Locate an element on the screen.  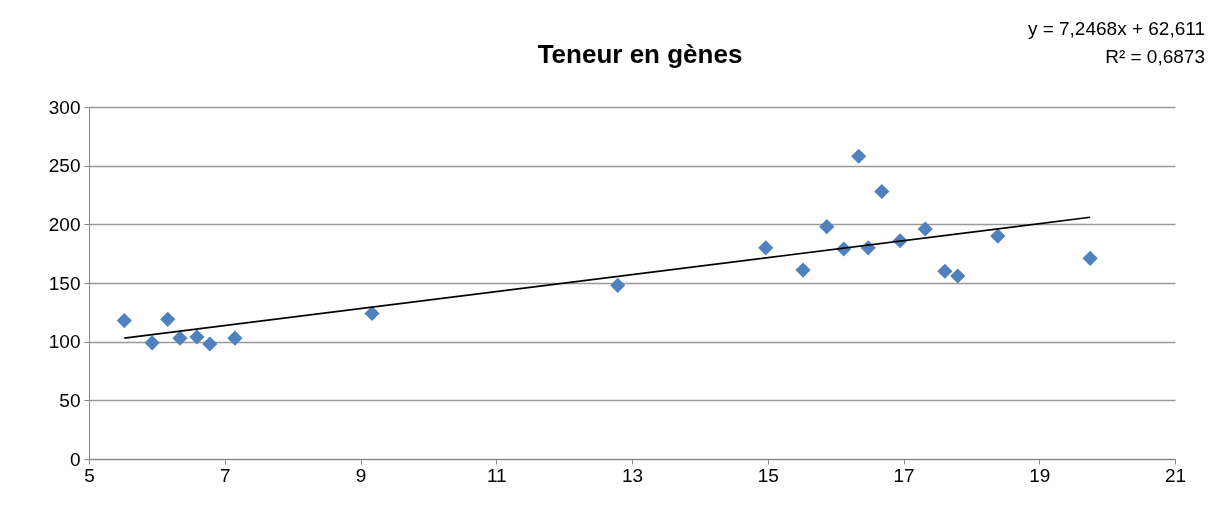
x-tick-label: 15 is located at coordinates (768, 475).